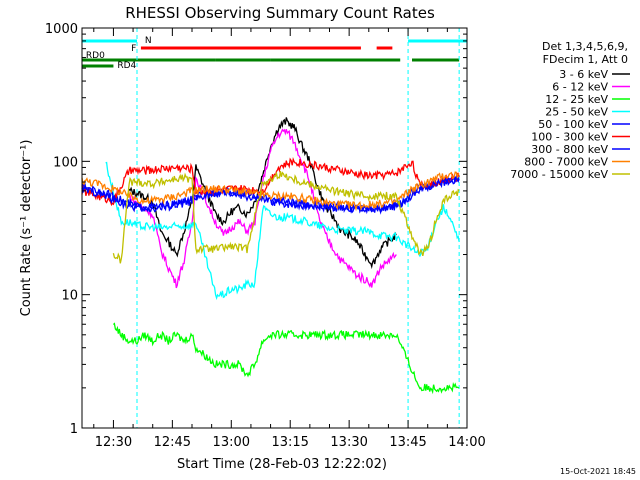  I want to click on legend-entry-label: 25 - 50 keV, so click(576, 112).